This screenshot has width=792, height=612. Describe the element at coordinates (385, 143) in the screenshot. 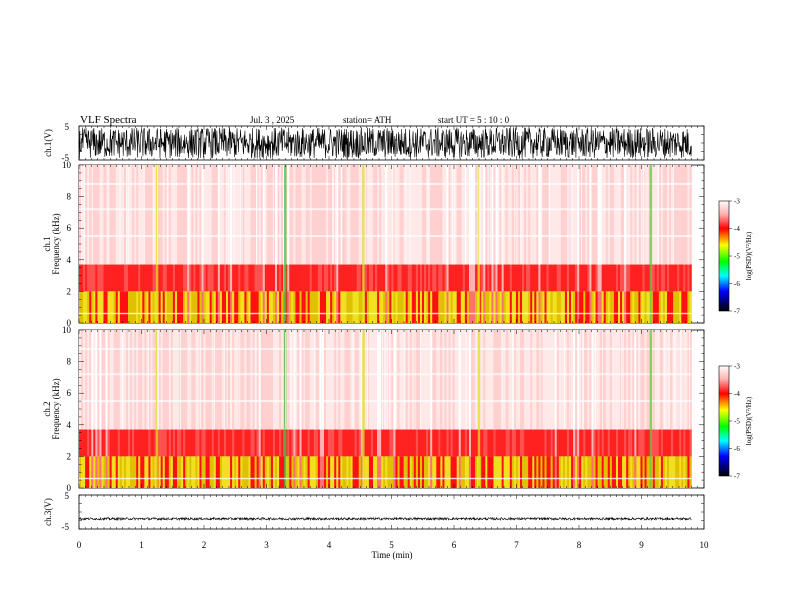

I see `ch1-waveform-trace` at that location.